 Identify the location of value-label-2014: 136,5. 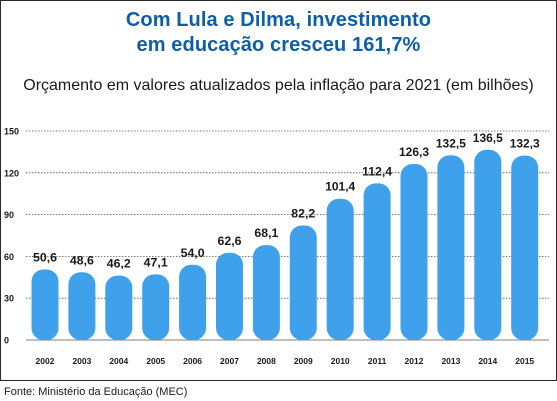
(488, 138).